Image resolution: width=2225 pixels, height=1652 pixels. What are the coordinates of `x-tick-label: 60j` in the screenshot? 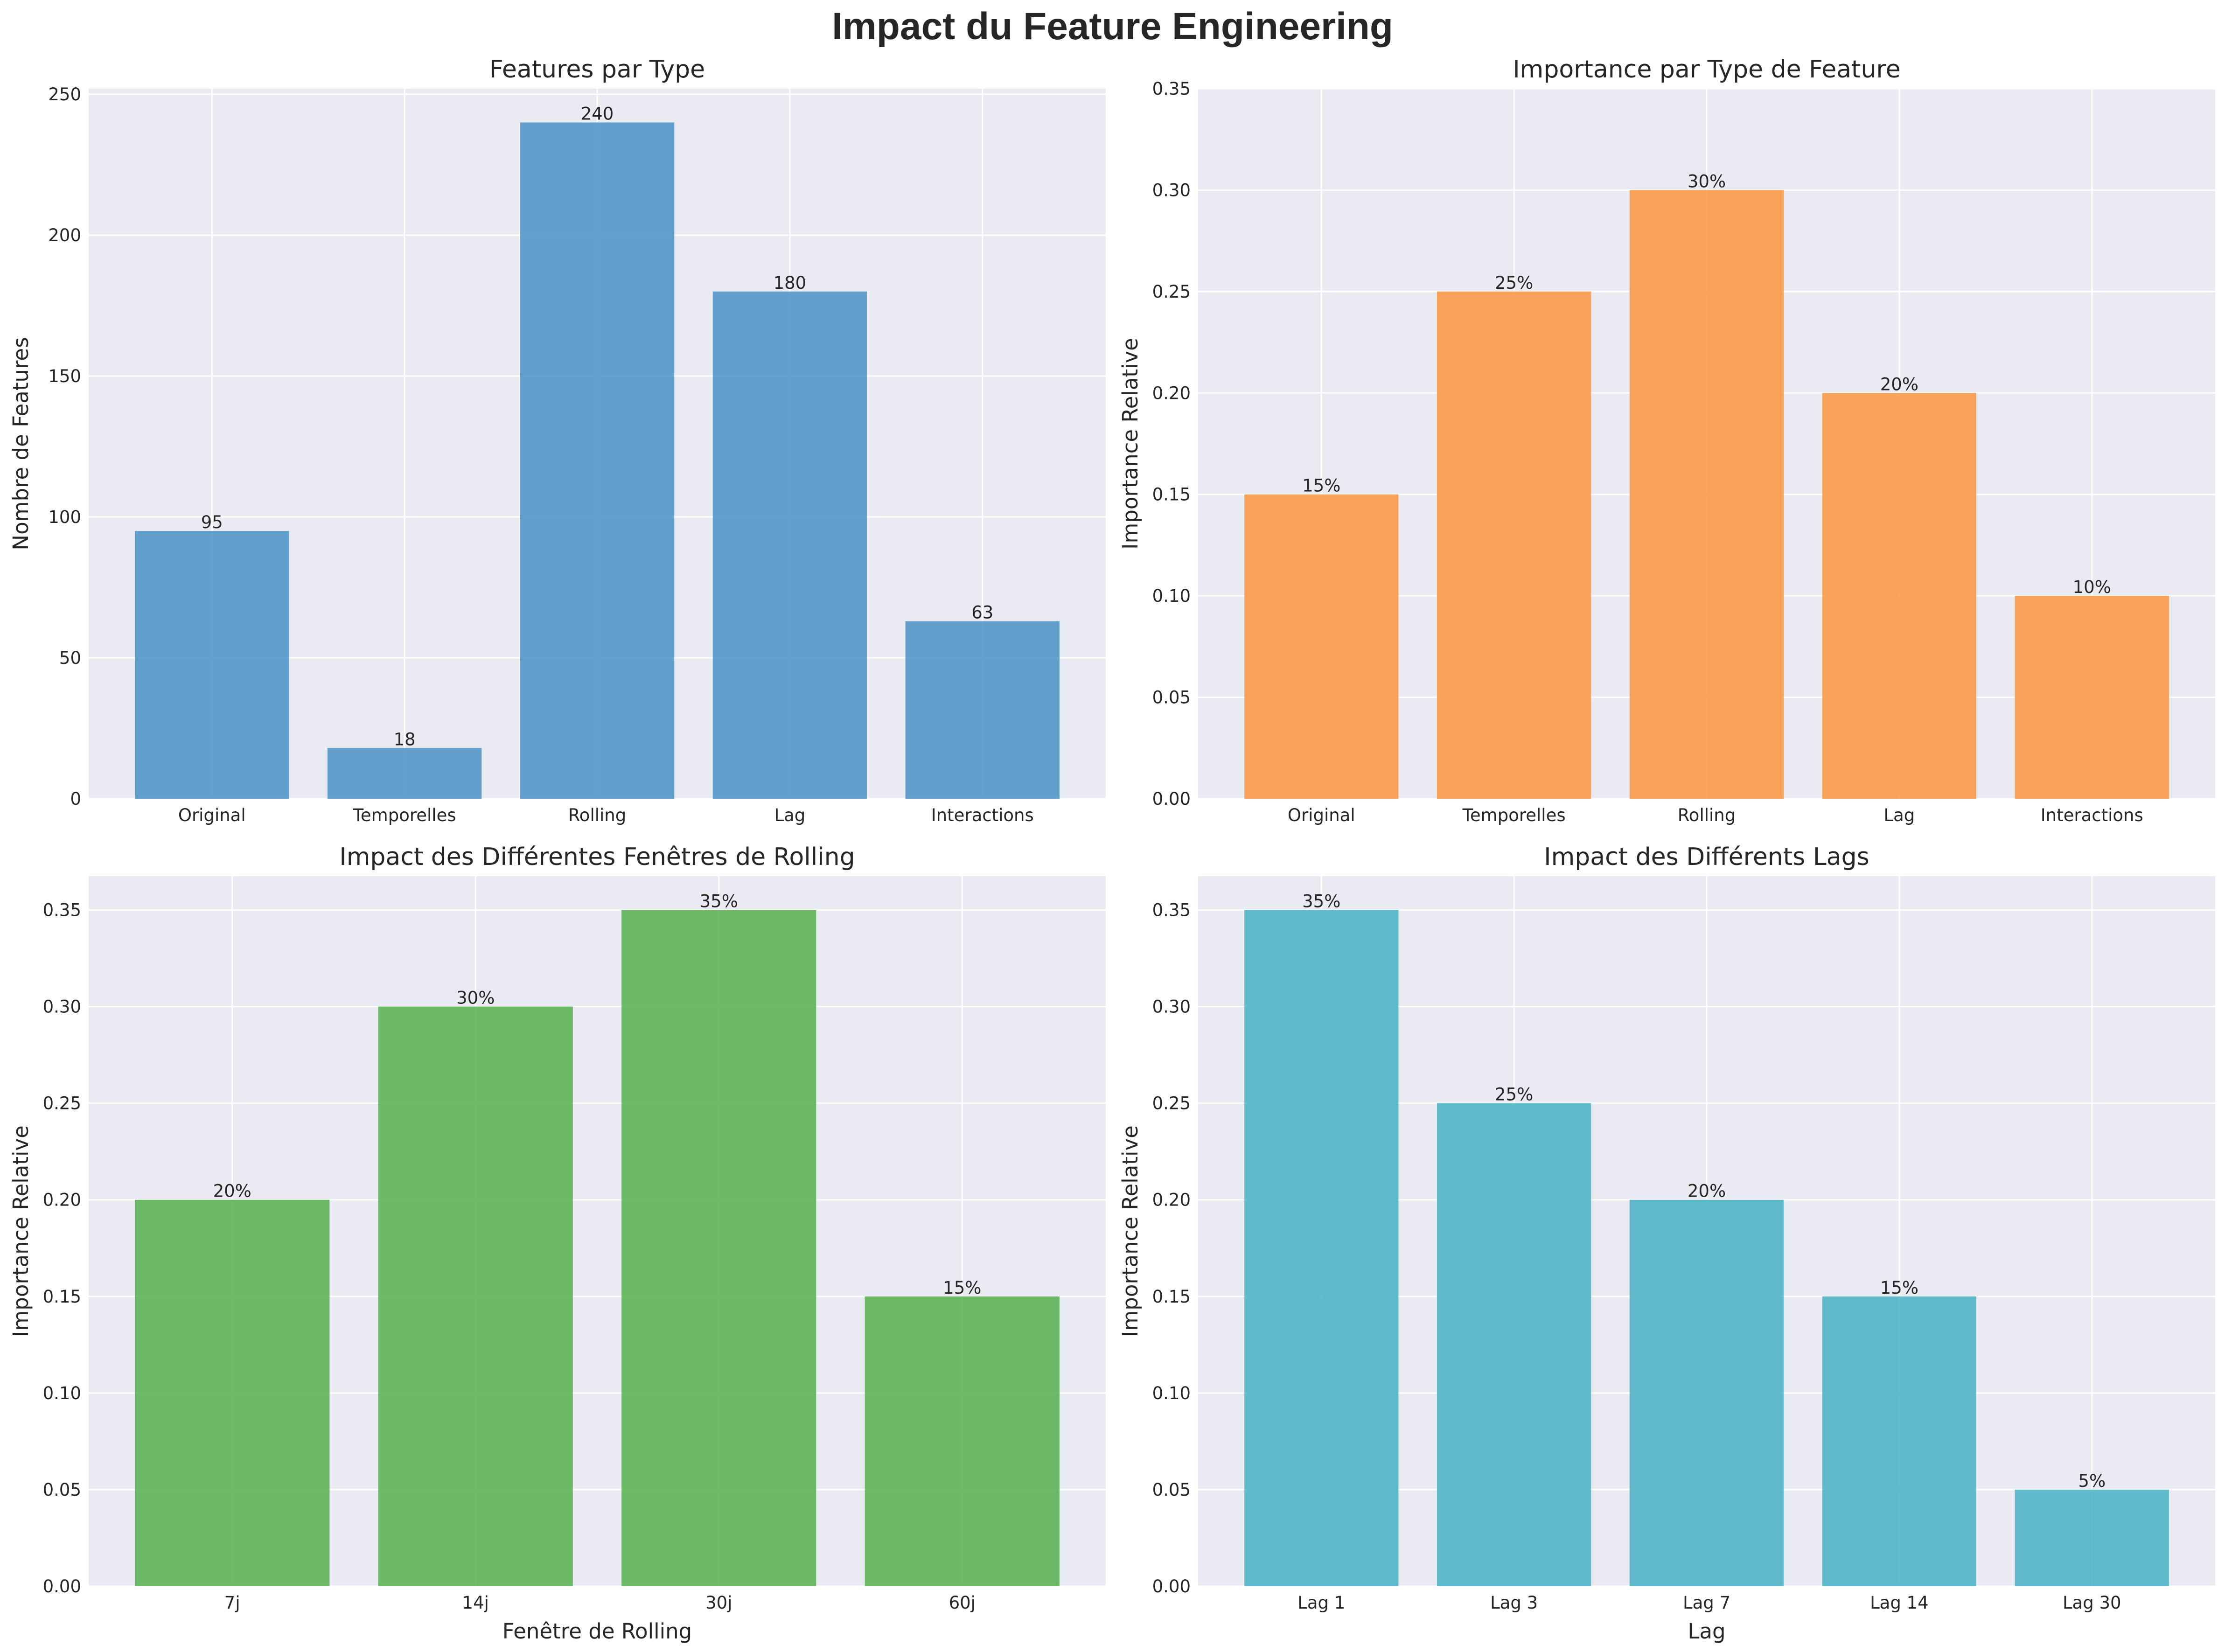 It's located at (962, 1603).